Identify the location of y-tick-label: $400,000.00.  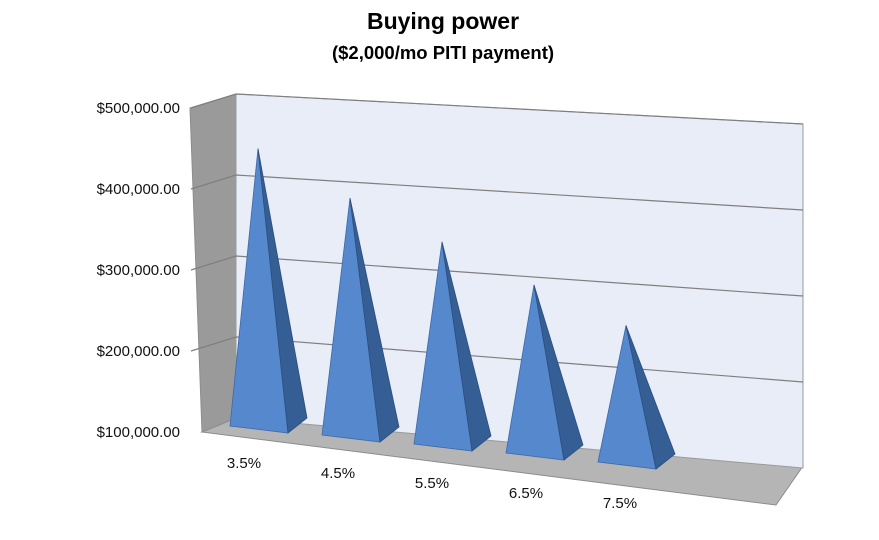
(138, 189).